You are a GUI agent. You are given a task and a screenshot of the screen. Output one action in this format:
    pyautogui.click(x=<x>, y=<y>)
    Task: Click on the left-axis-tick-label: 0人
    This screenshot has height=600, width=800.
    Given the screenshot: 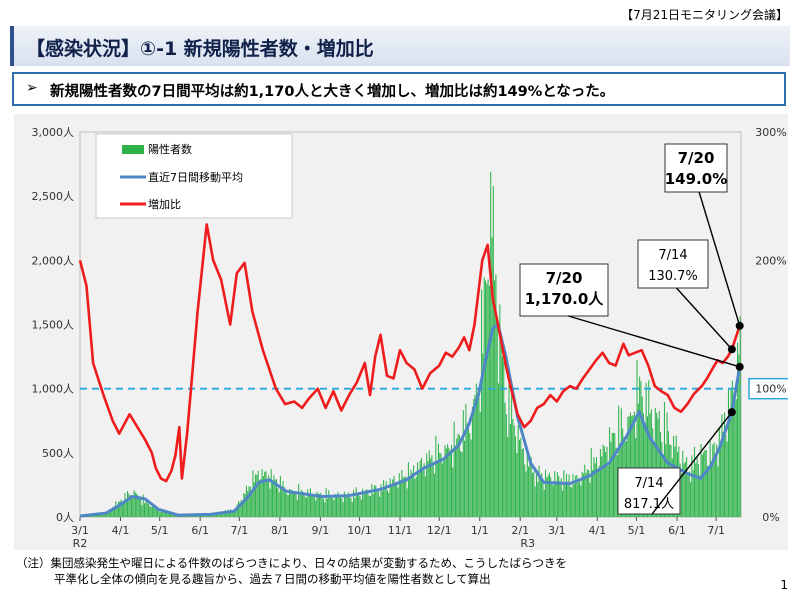 What is the action you would take?
    pyautogui.click(x=65, y=517)
    